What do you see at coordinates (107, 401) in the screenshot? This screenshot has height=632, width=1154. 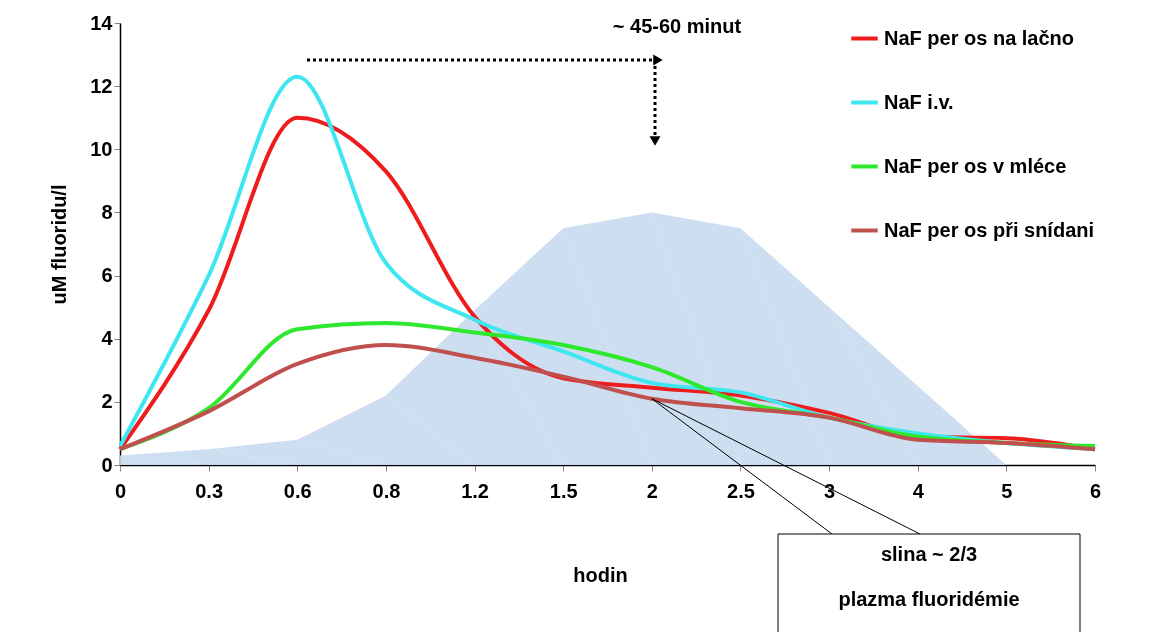 I see `y-tick-label: 2` at bounding box center [107, 401].